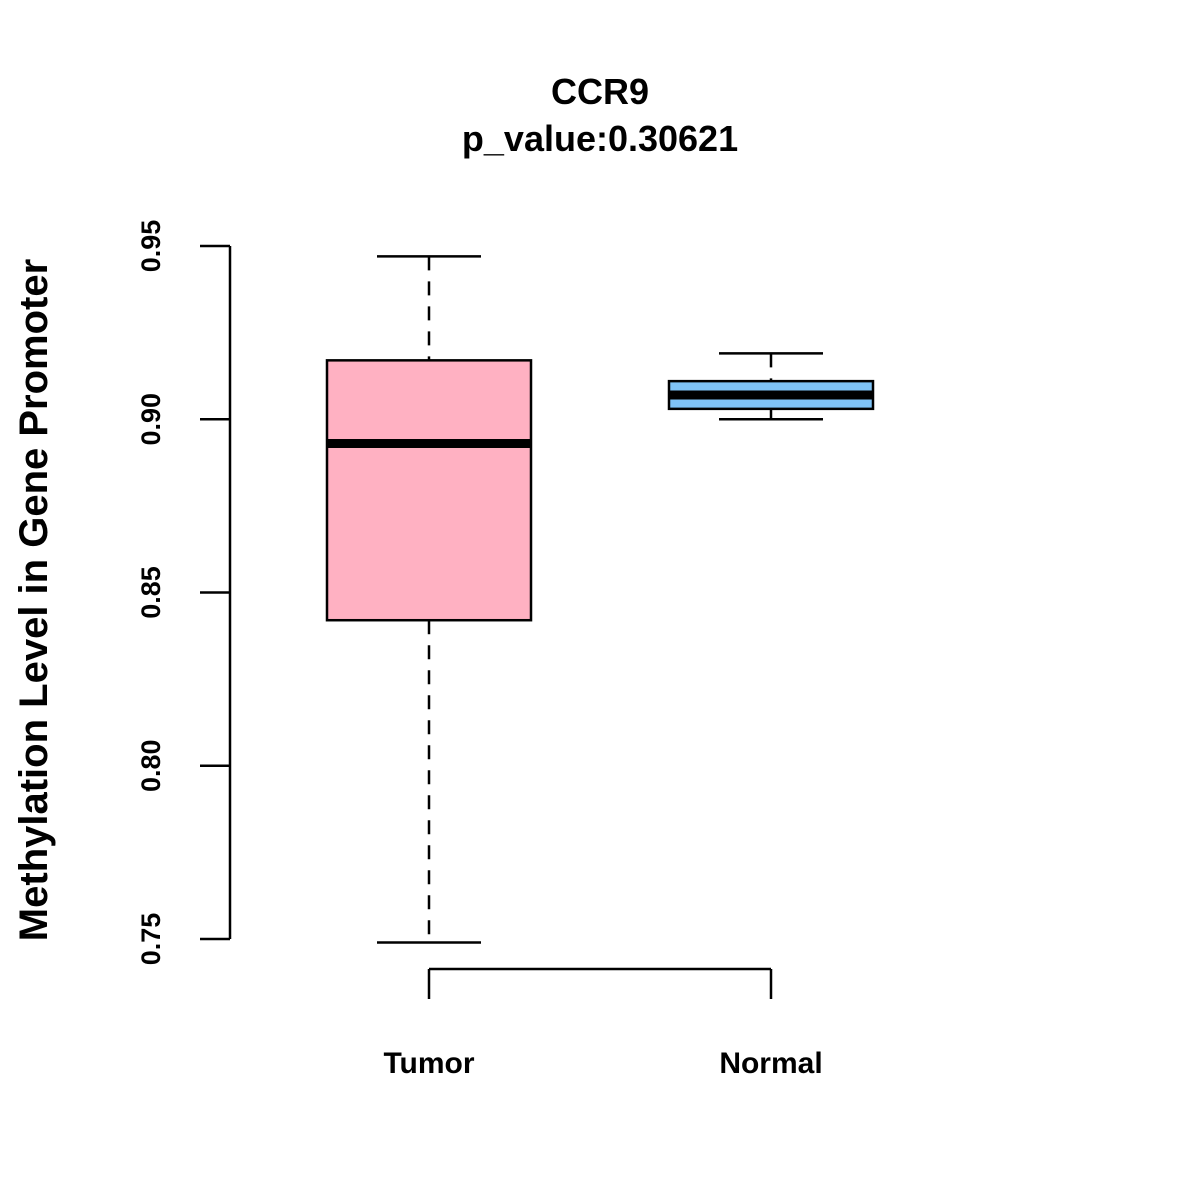  What do you see at coordinates (428, 1063) in the screenshot?
I see `x-tick-label: Tumor` at bounding box center [428, 1063].